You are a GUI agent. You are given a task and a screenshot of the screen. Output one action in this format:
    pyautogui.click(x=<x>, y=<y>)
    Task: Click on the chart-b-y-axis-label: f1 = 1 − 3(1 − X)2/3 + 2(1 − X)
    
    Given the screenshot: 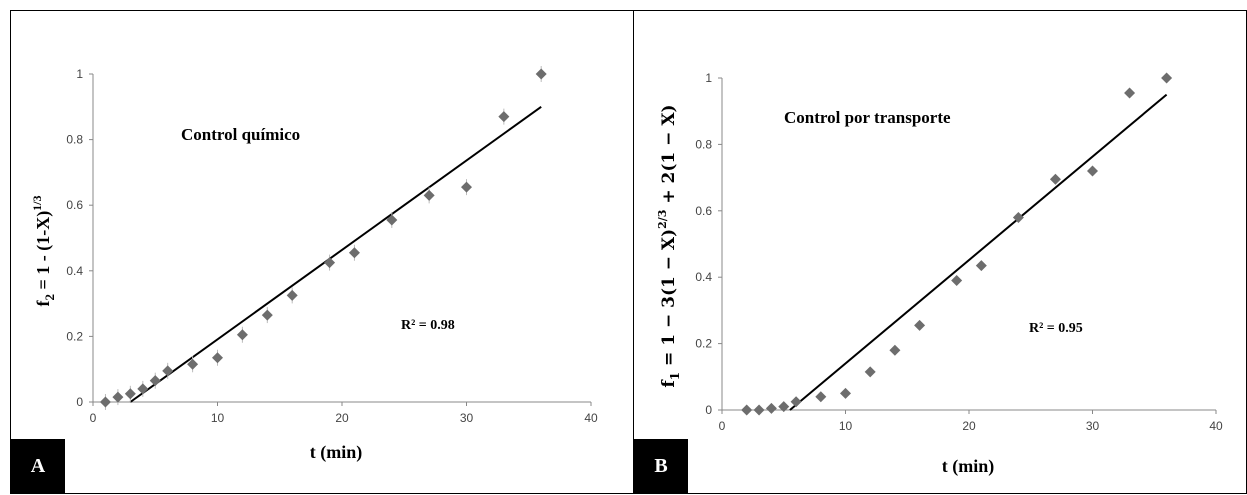 What is the action you would take?
    pyautogui.click(x=669, y=245)
    